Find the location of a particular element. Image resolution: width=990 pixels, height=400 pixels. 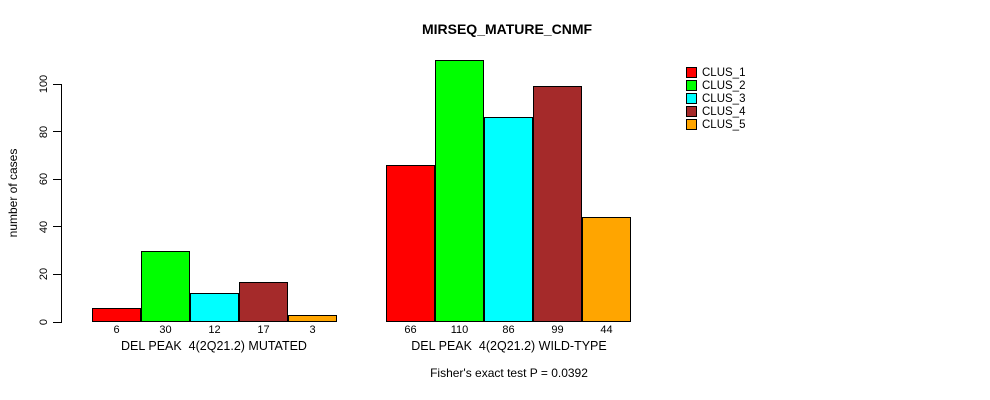

bar-value-label: 17 is located at coordinates (263, 330).